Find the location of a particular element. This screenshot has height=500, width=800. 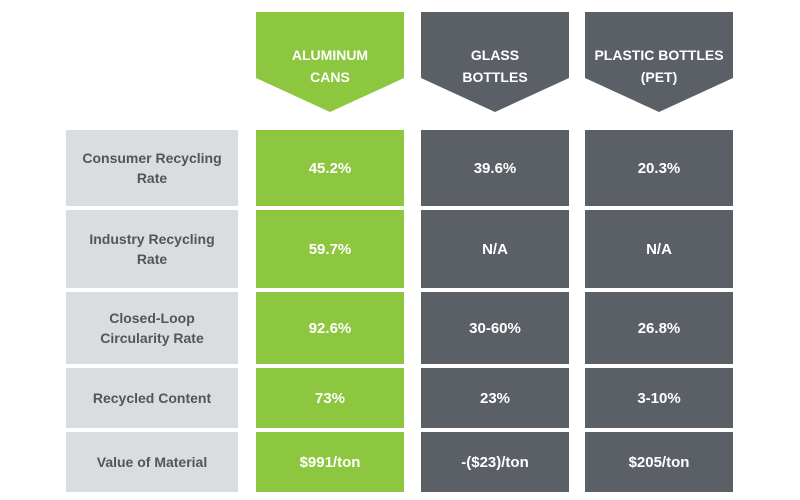

cell-plastic-recycled-content: 3-10% is located at coordinates (659, 398).